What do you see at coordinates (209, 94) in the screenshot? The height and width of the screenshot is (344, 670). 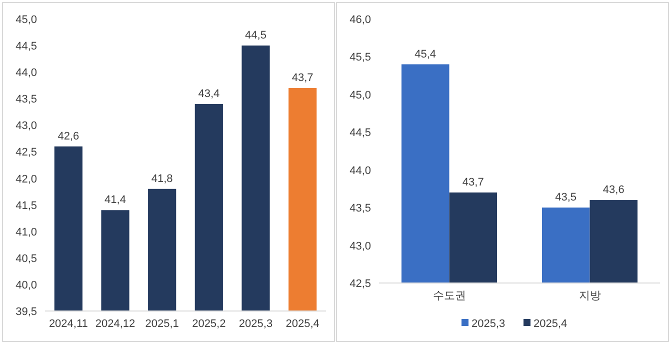 I see `data-label: 43,4` at bounding box center [209, 94].